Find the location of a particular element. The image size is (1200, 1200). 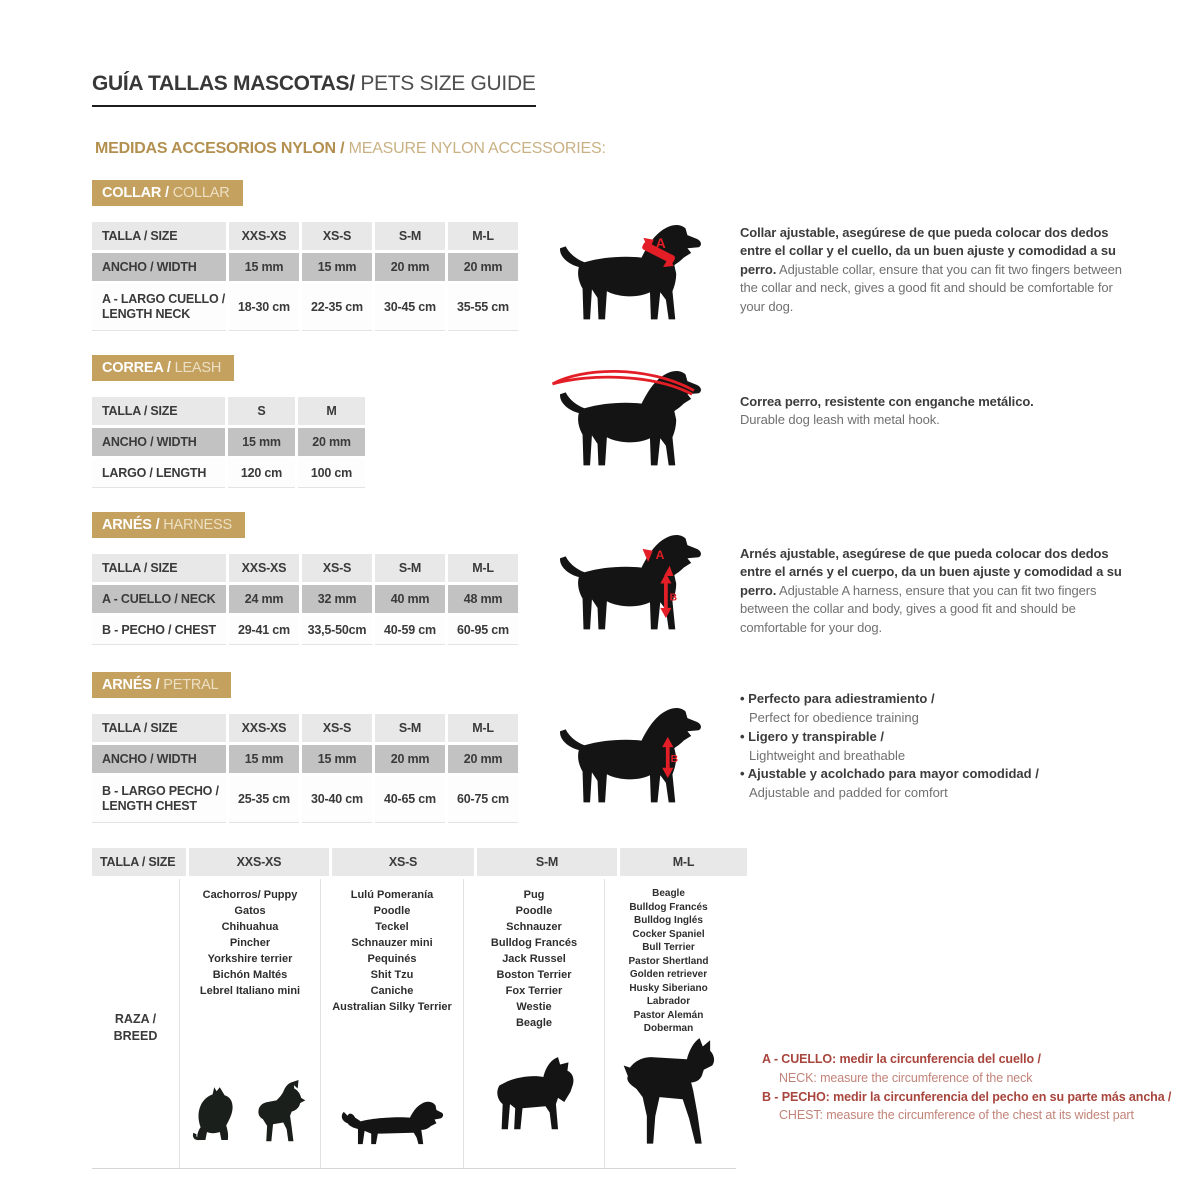

breed-item: Jack Russel is located at coordinates (534, 959).